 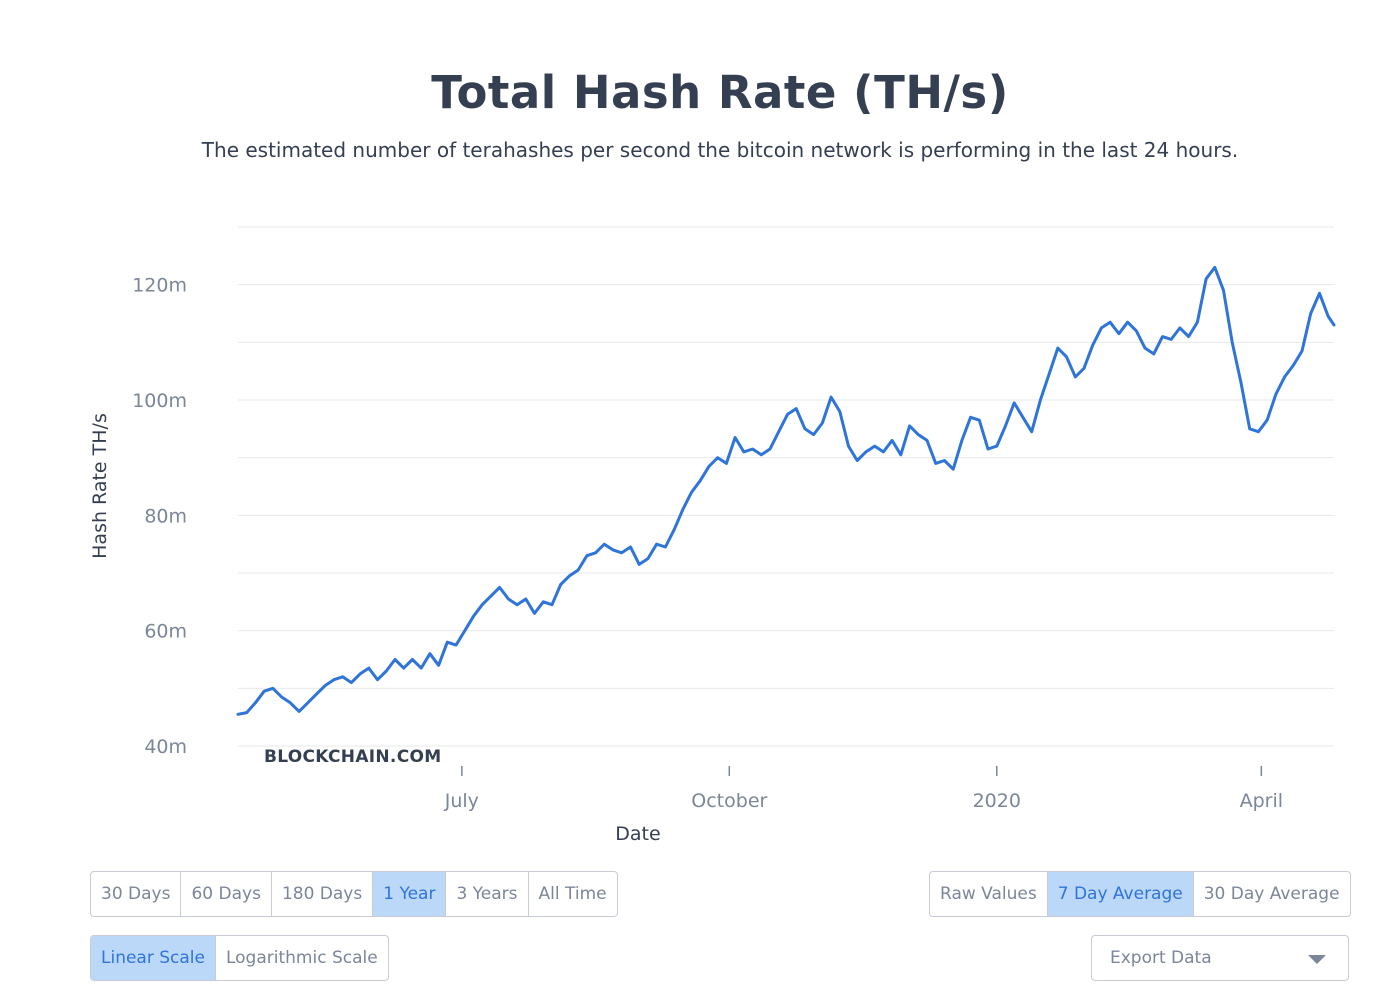 What do you see at coordinates (637, 834) in the screenshot?
I see `x-axis-title: Date` at bounding box center [637, 834].